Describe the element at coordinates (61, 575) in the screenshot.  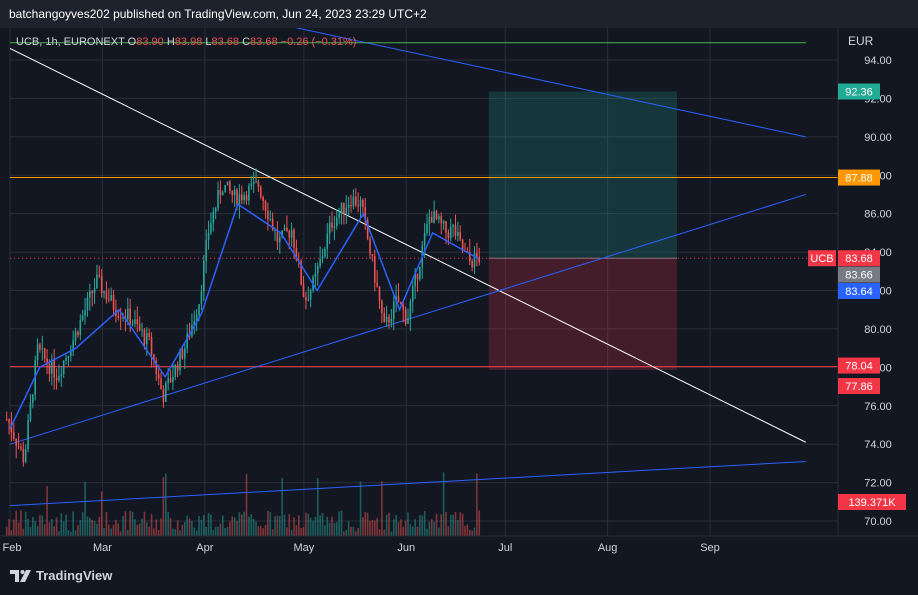
I see `tradingview-logo: TradingView` at that location.